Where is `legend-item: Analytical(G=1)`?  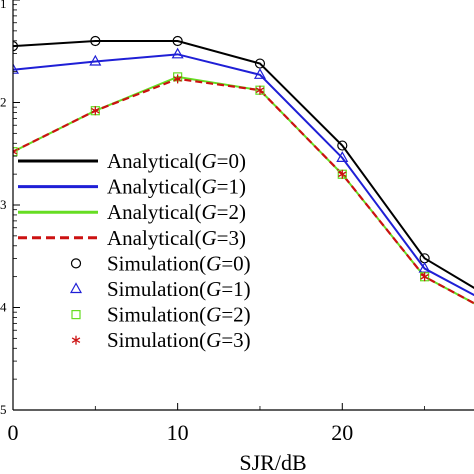
legend-item: Analytical(G=1) is located at coordinates (132, 187).